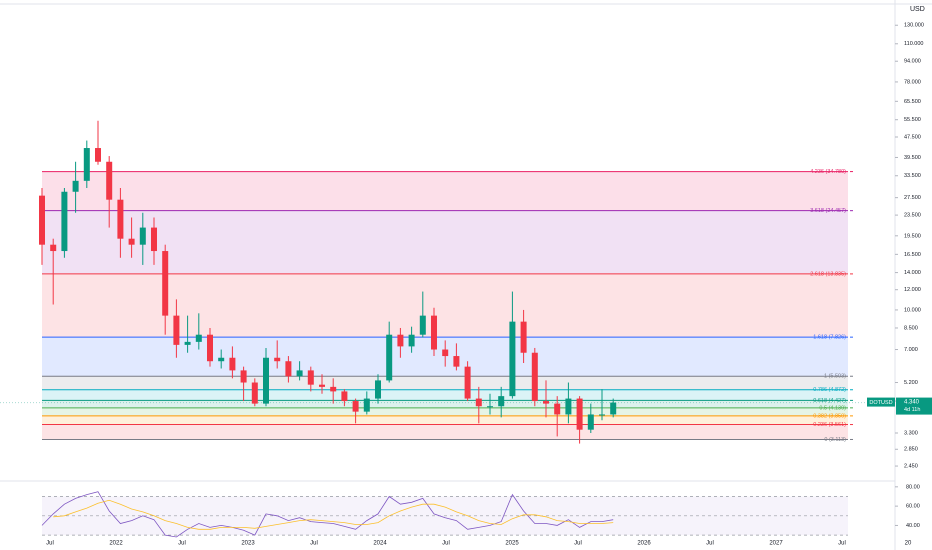 The width and height of the screenshot is (932, 550). Describe the element at coordinates (912, 410) in the screenshot. I see `price-tag-countdown: 4d 11h` at that location.